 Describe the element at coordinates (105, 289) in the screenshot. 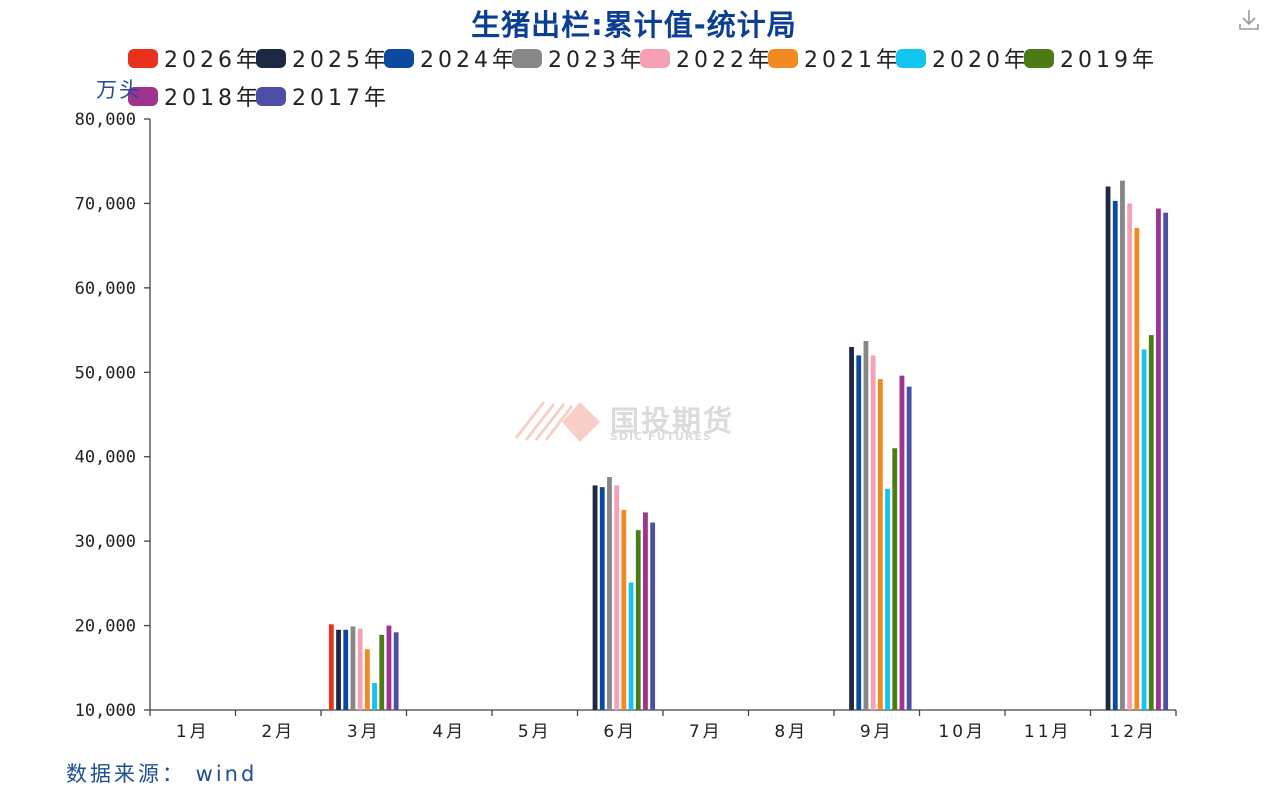

I see `y-tick-label: 60,000` at that location.